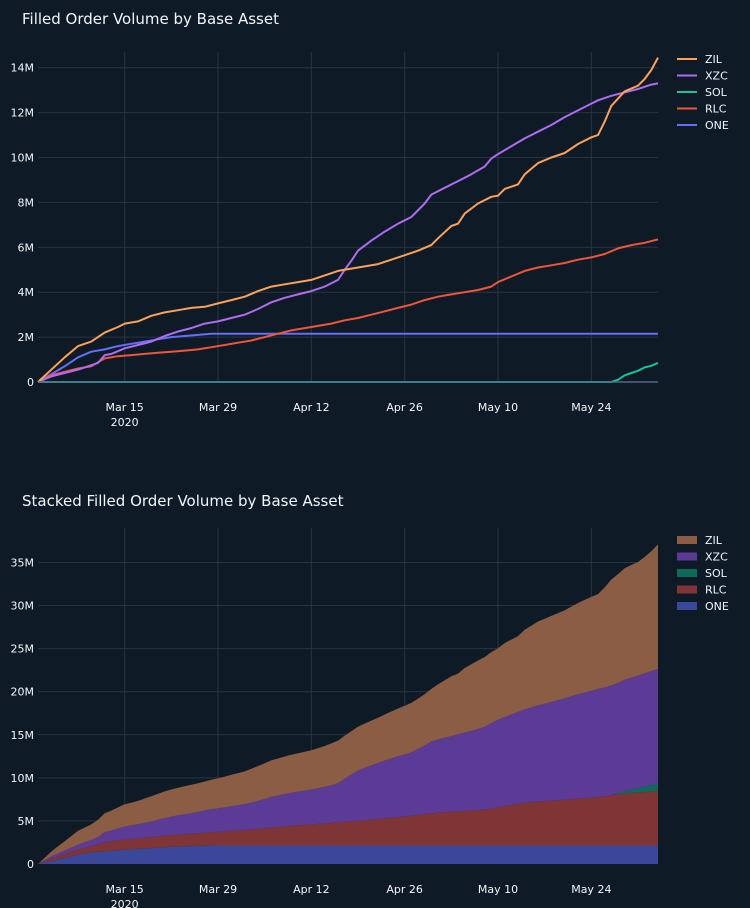 The image size is (750, 908). What do you see at coordinates (591, 889) in the screenshot?
I see `chart2-x-tick-label: May 24` at bounding box center [591, 889].